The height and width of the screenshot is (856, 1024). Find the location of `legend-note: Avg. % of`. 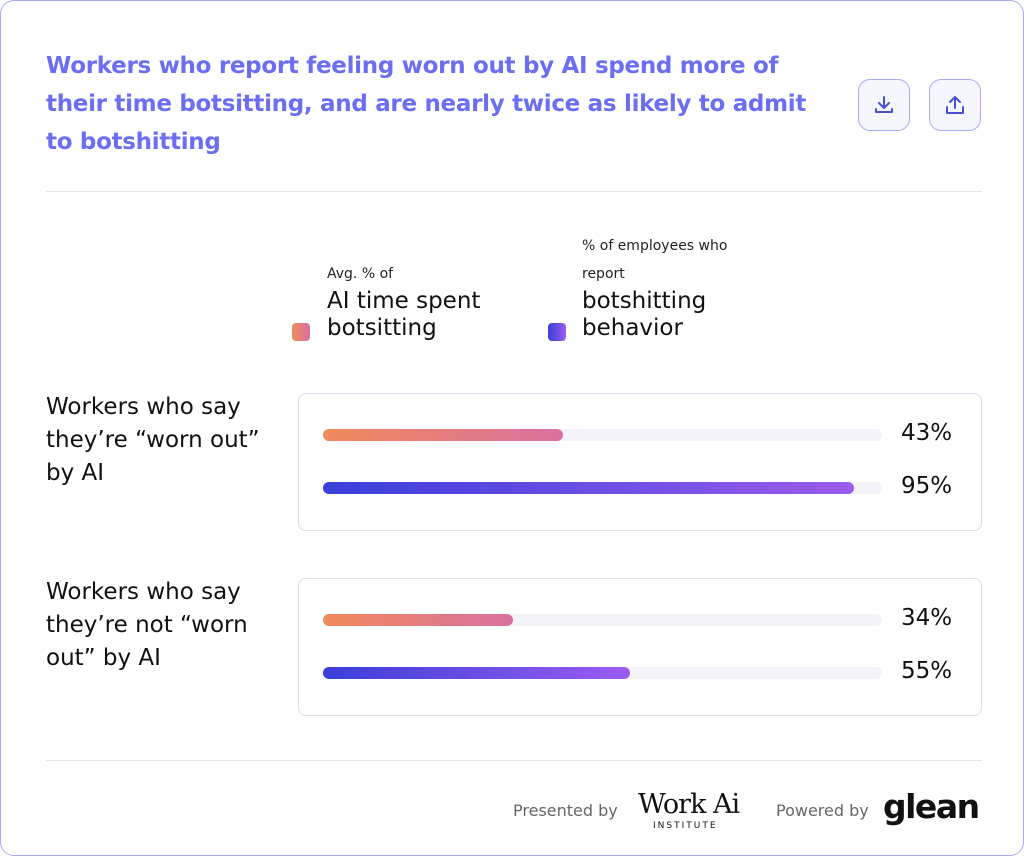

legend-note: Avg. % of is located at coordinates (360, 274).